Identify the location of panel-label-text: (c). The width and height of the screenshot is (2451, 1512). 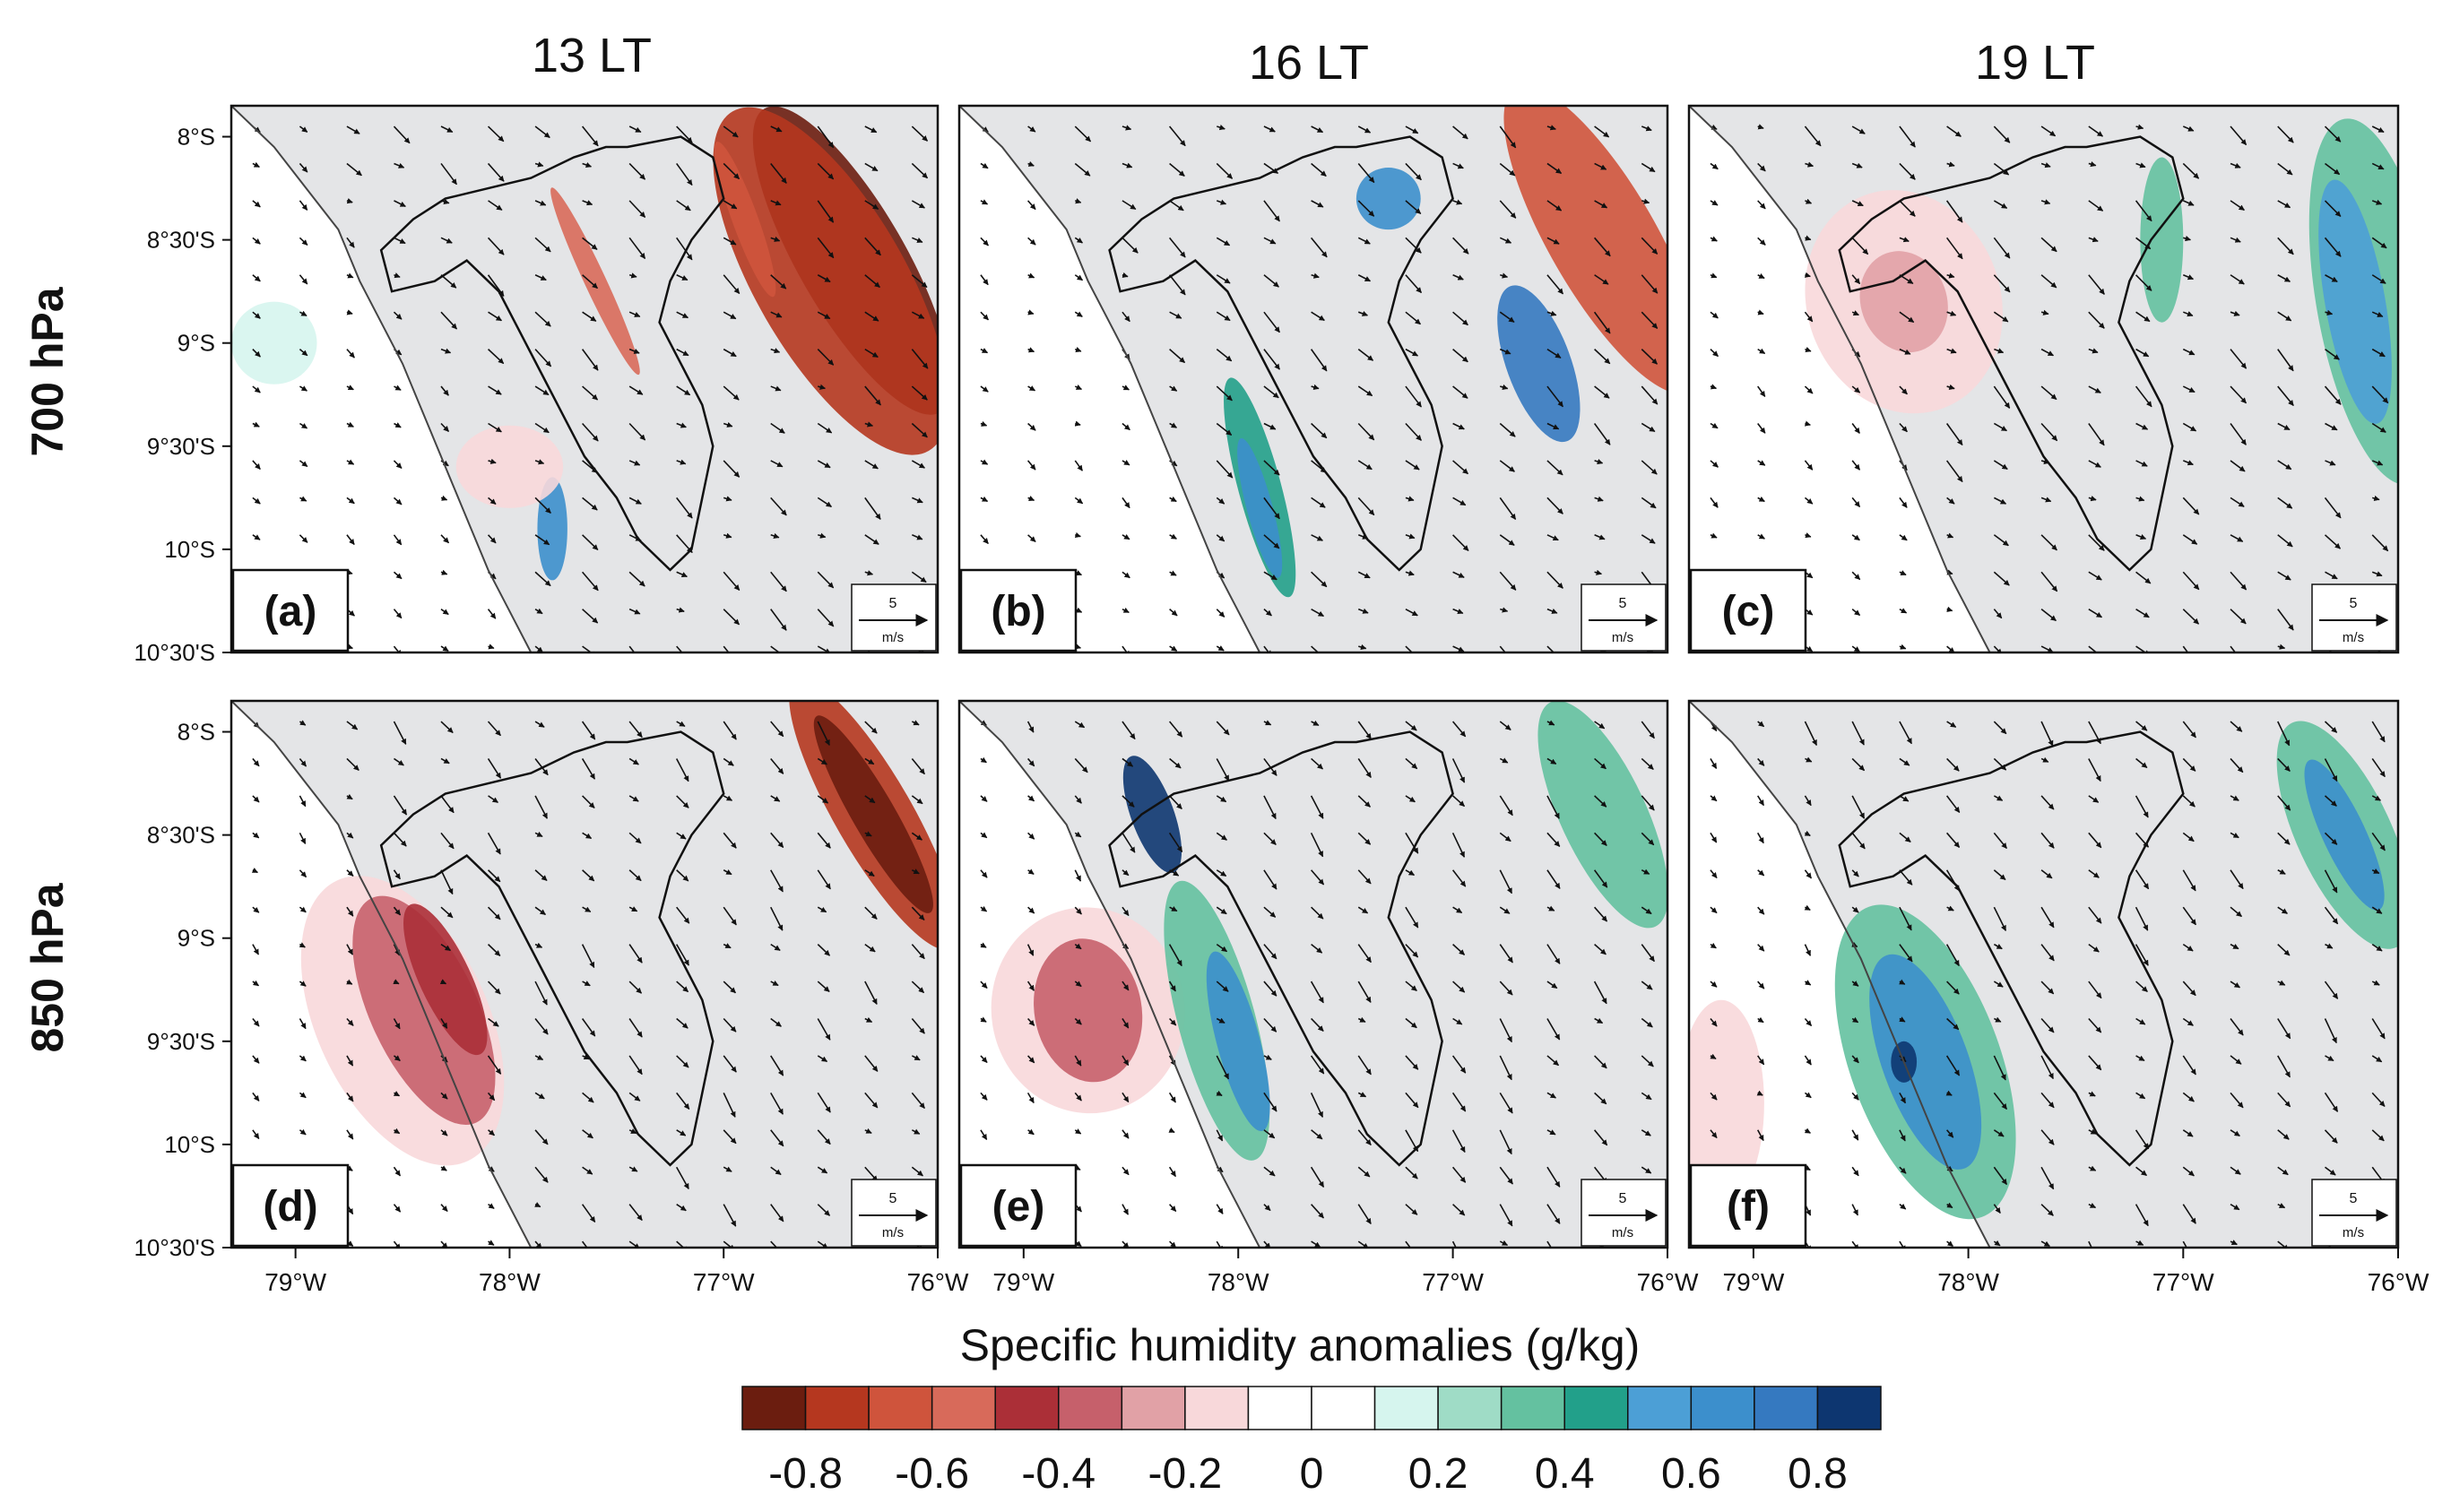
(1748, 611).